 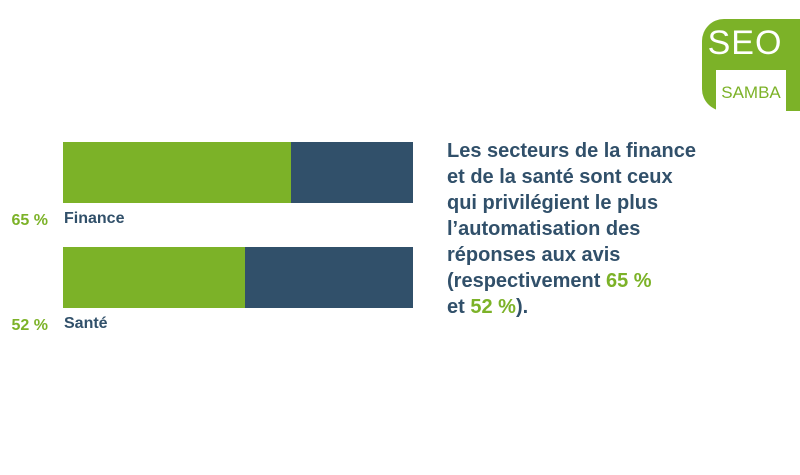 What do you see at coordinates (572, 151) in the screenshot?
I see `description-line: Les secteurs de la finance` at bounding box center [572, 151].